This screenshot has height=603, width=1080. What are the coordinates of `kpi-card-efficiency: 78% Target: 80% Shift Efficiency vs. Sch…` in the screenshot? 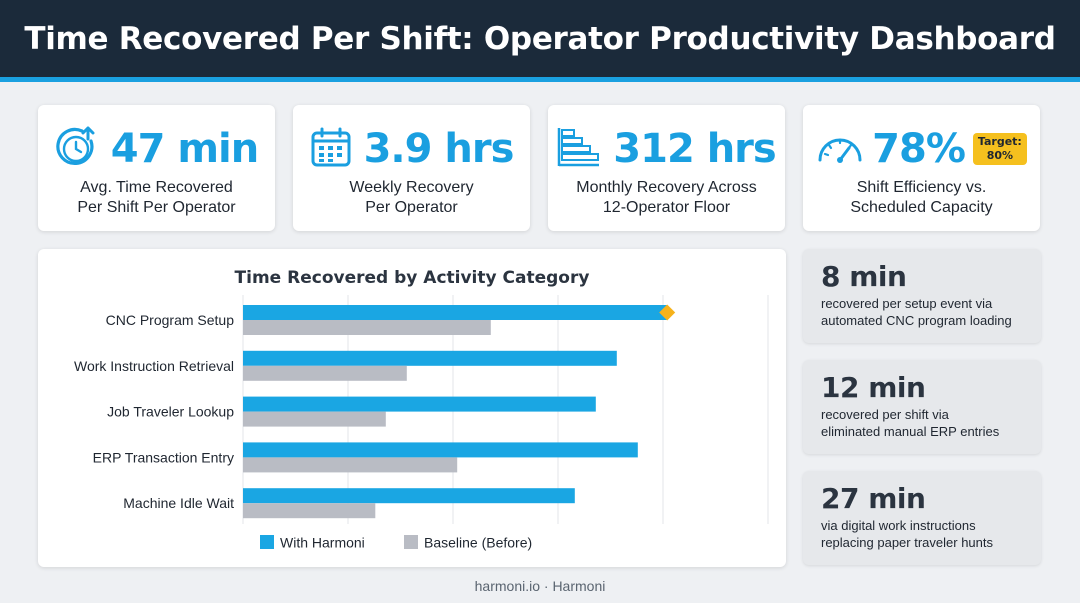 It's located at (921, 168).